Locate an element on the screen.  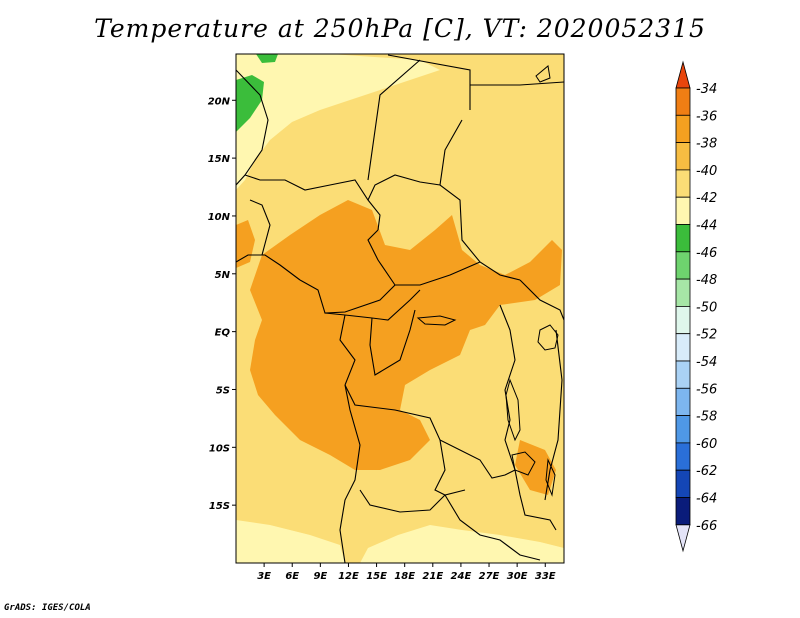
lon-tick-label: 15E is located at coordinates (376, 576).